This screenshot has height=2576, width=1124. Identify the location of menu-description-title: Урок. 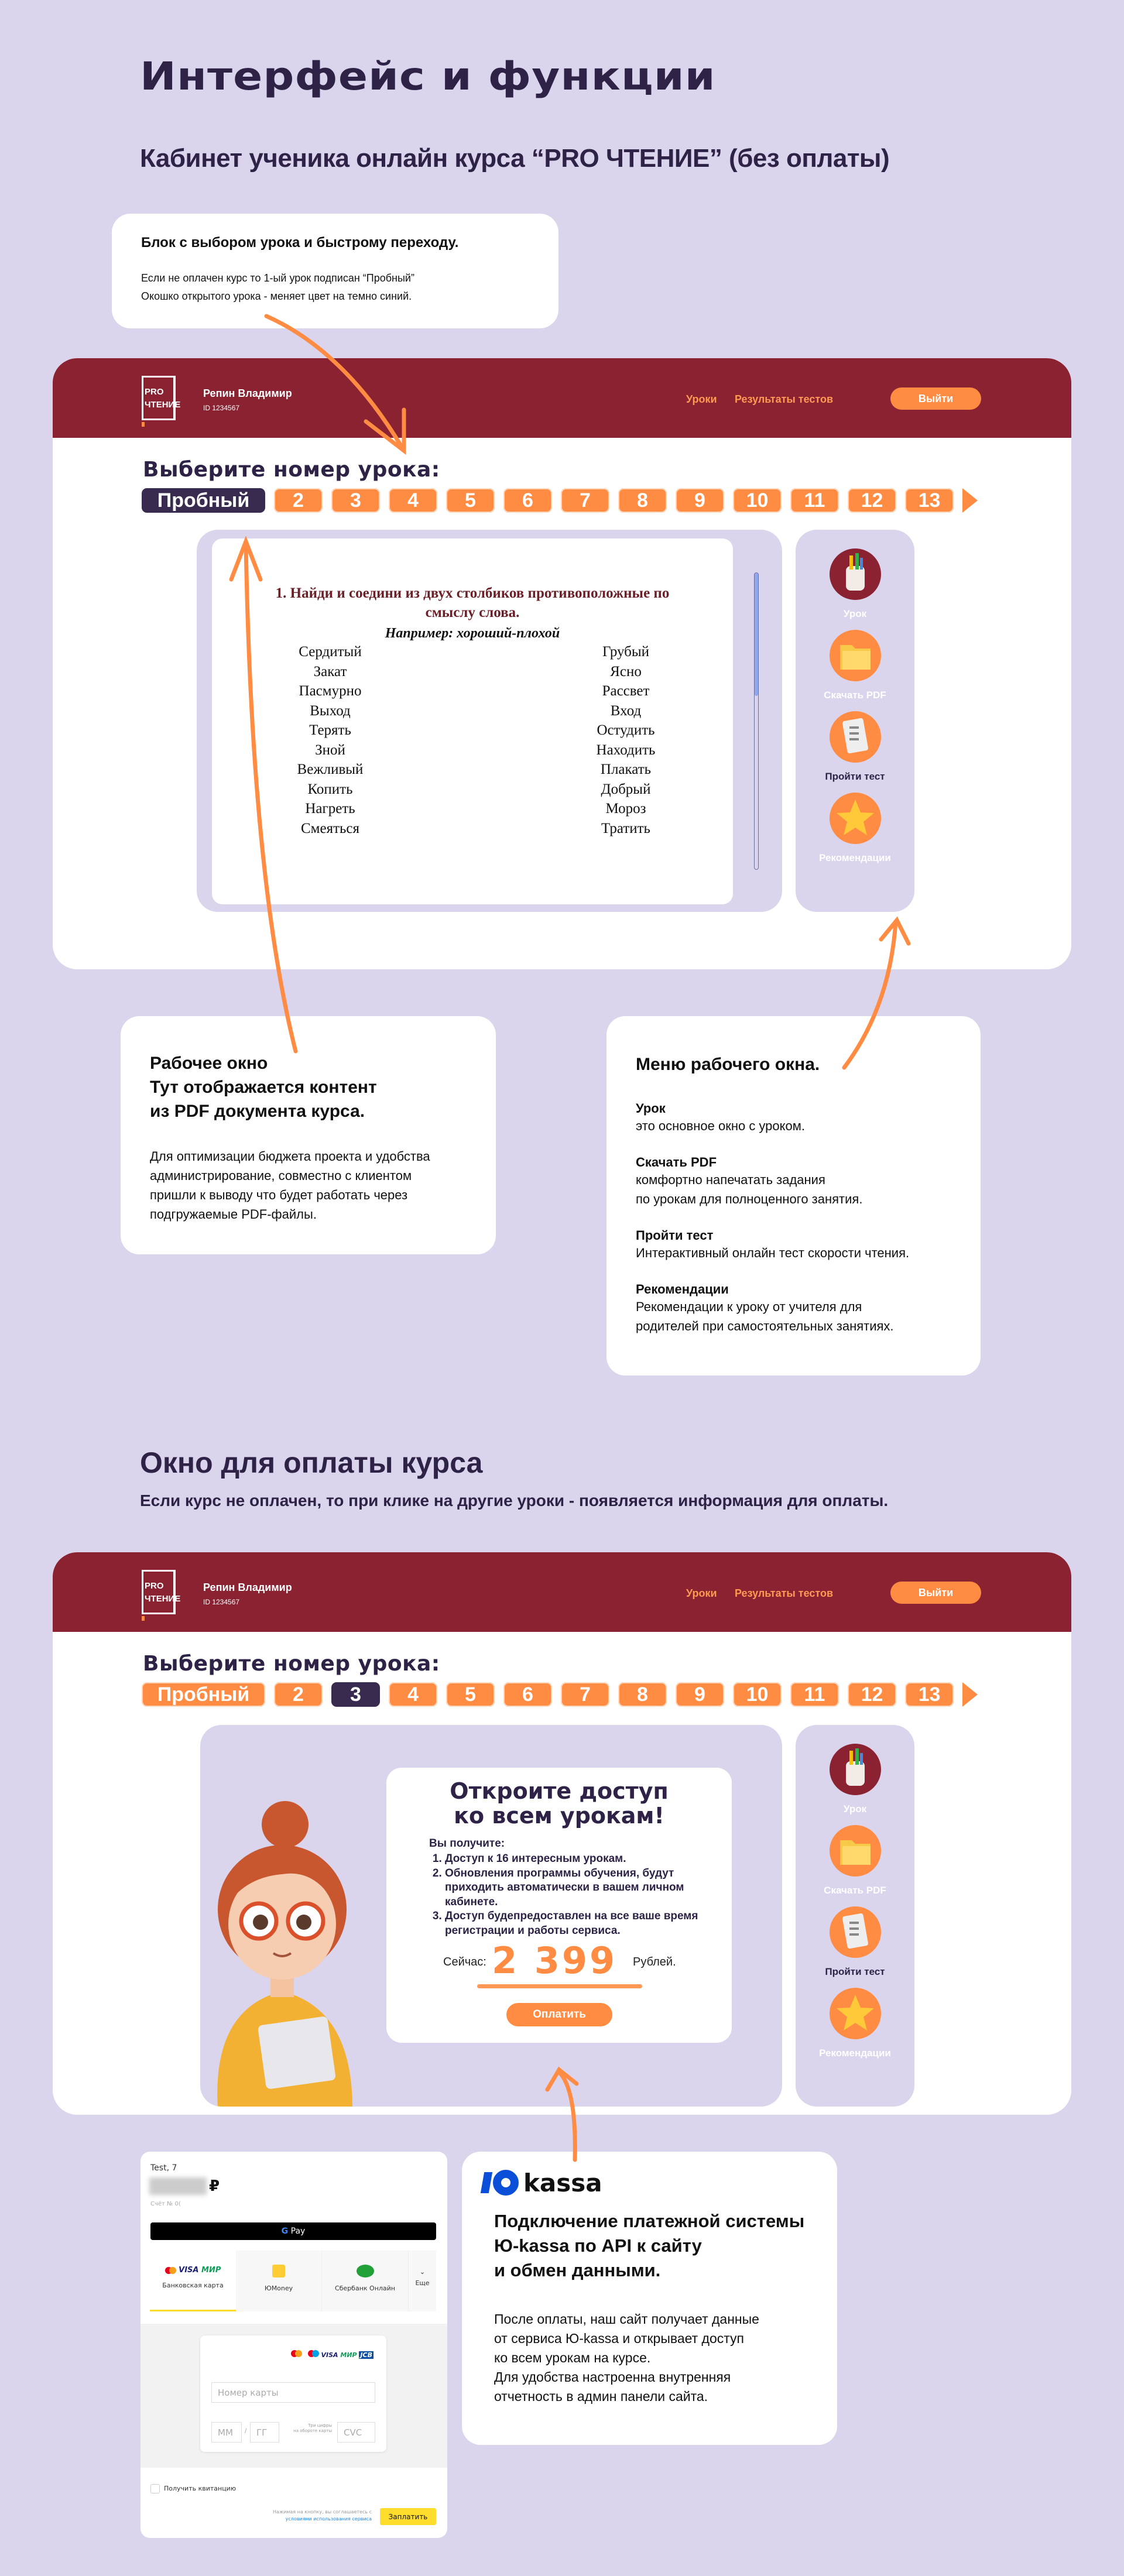
(651, 1108).